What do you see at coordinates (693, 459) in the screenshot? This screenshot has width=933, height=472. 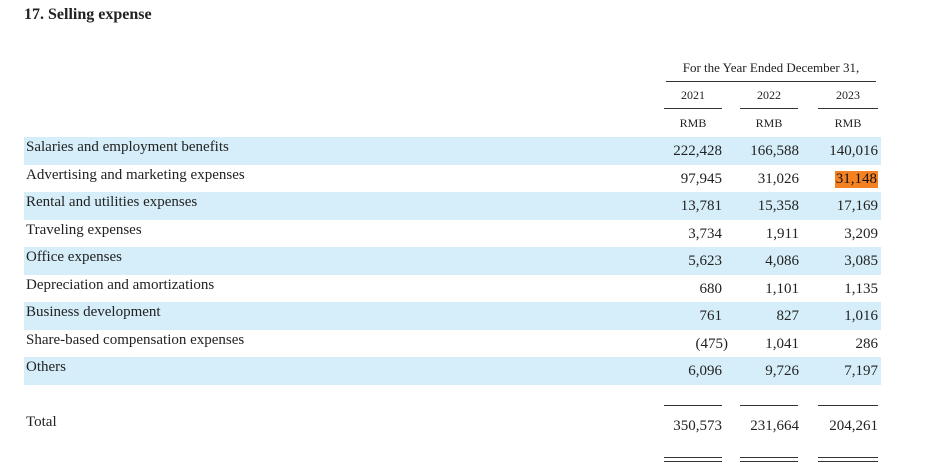 I see `total-double-rule-2021` at bounding box center [693, 459].